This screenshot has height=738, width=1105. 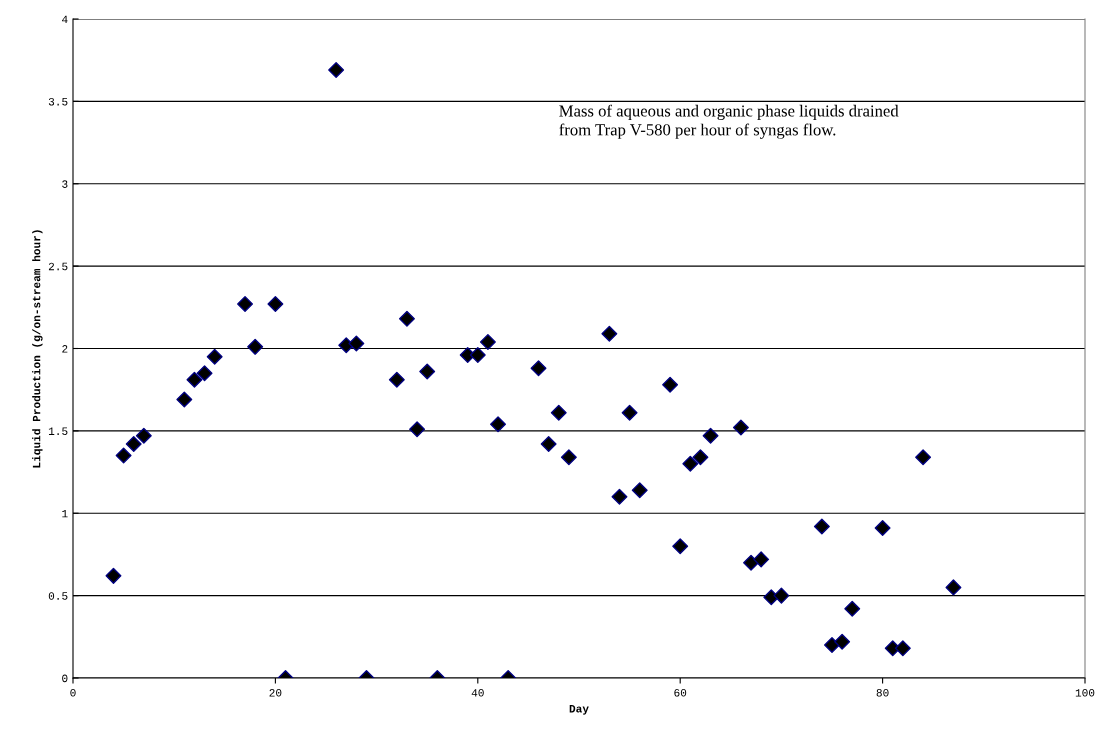 I want to click on x-tick-label: 0, so click(x=73, y=693).